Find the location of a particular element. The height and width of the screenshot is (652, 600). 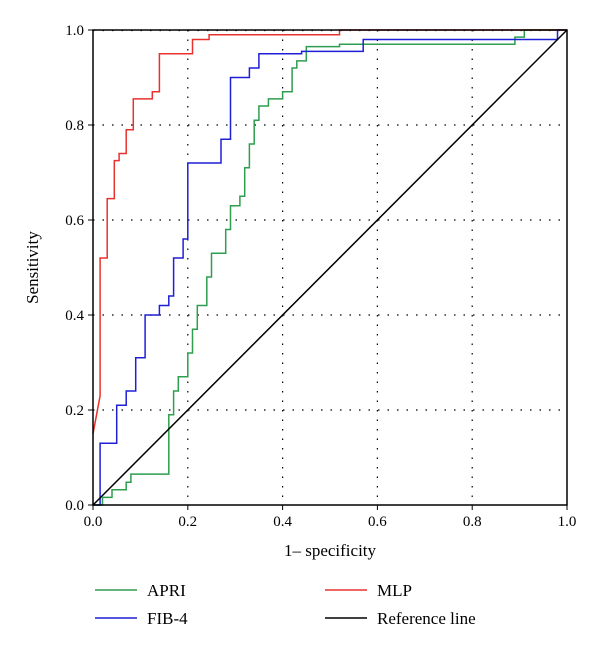

y-tick-label: 0.4 is located at coordinates (74, 316).